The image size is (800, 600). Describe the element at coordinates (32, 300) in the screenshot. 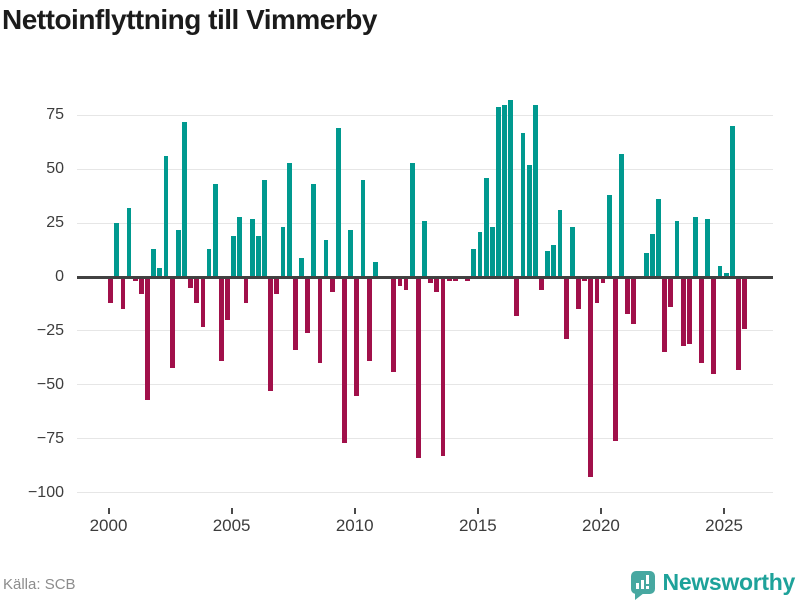

I see `y-axis-labels: 75 50 25 0 −25 −50 −75 −100` at that location.